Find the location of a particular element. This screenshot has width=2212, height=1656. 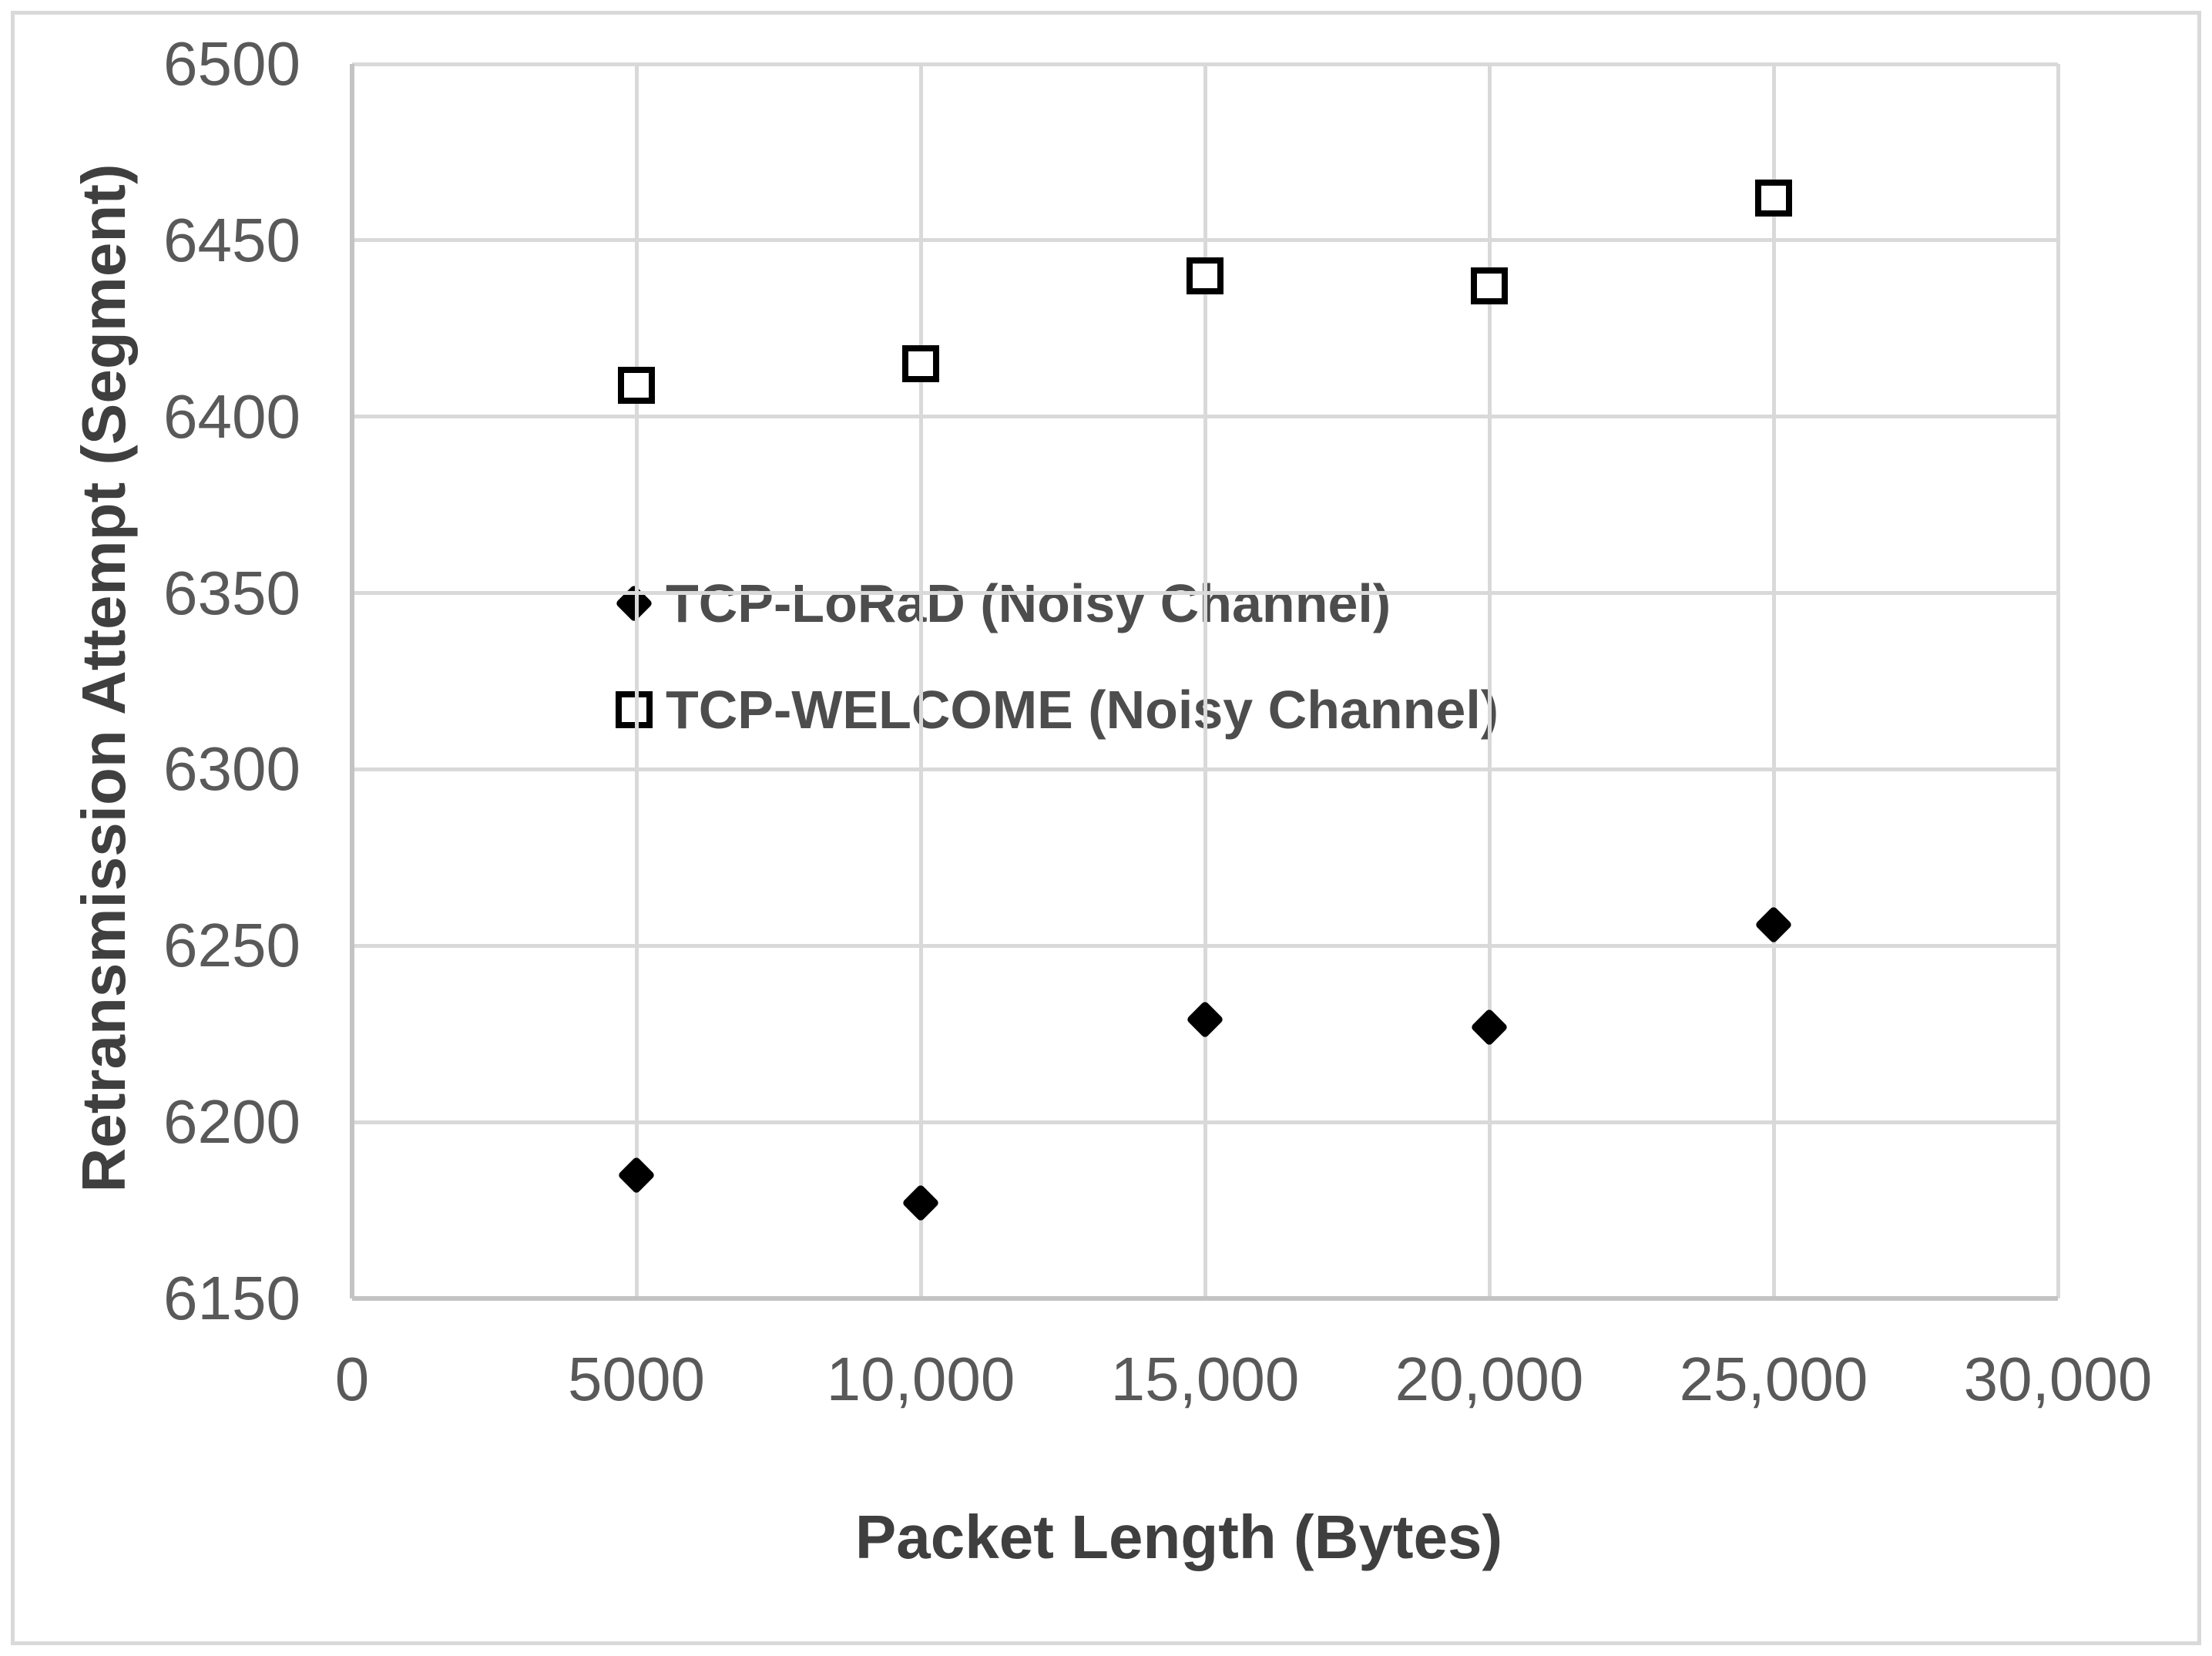

x-tick-label: 10,000 is located at coordinates (920, 1379).